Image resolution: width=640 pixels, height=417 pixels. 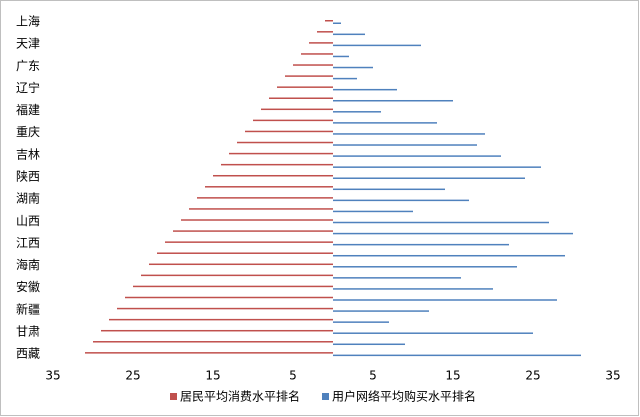 What do you see at coordinates (28, 354) in the screenshot?
I see `y-tick-label: 西藏` at bounding box center [28, 354].